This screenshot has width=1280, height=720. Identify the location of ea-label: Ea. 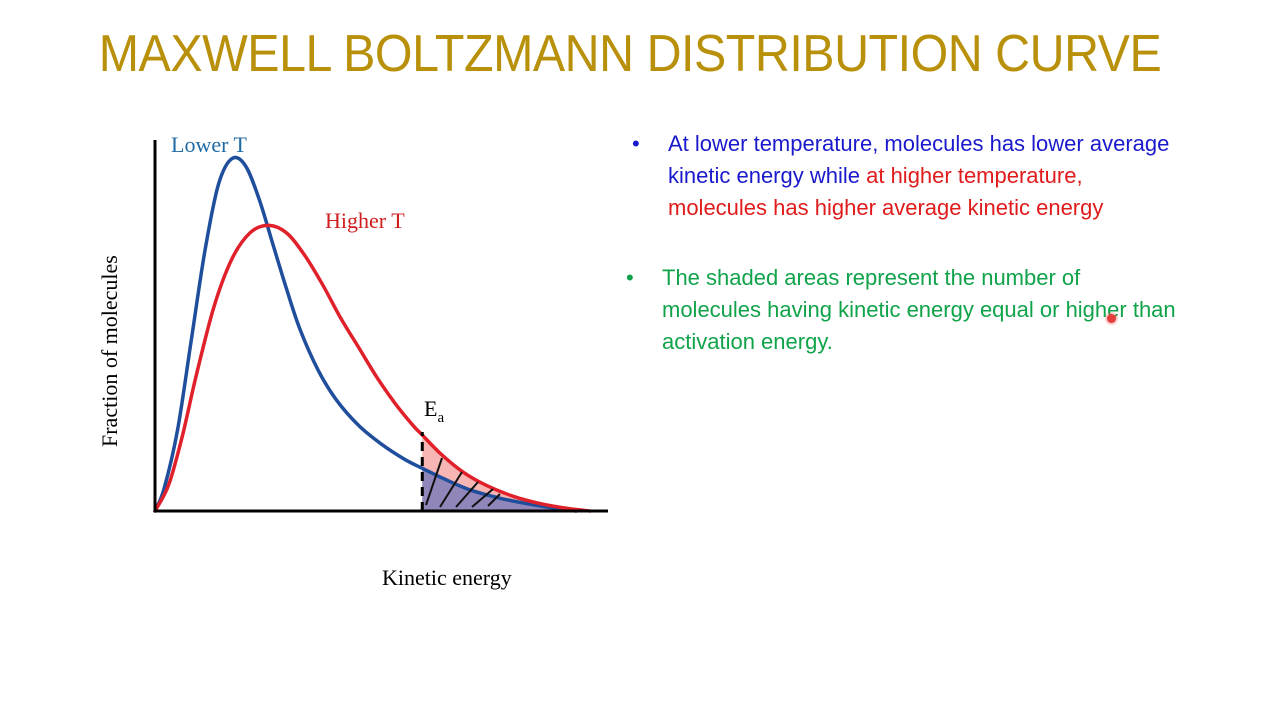
(434, 411).